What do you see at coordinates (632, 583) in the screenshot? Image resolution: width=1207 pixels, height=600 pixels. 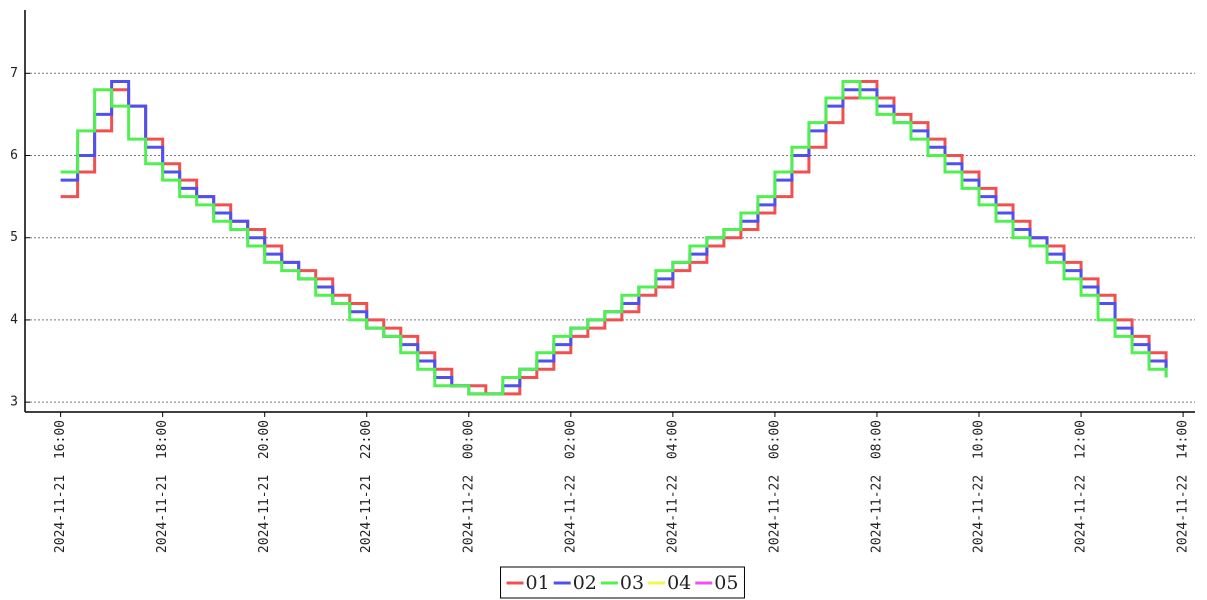 I see `legend-label: 03` at bounding box center [632, 583].